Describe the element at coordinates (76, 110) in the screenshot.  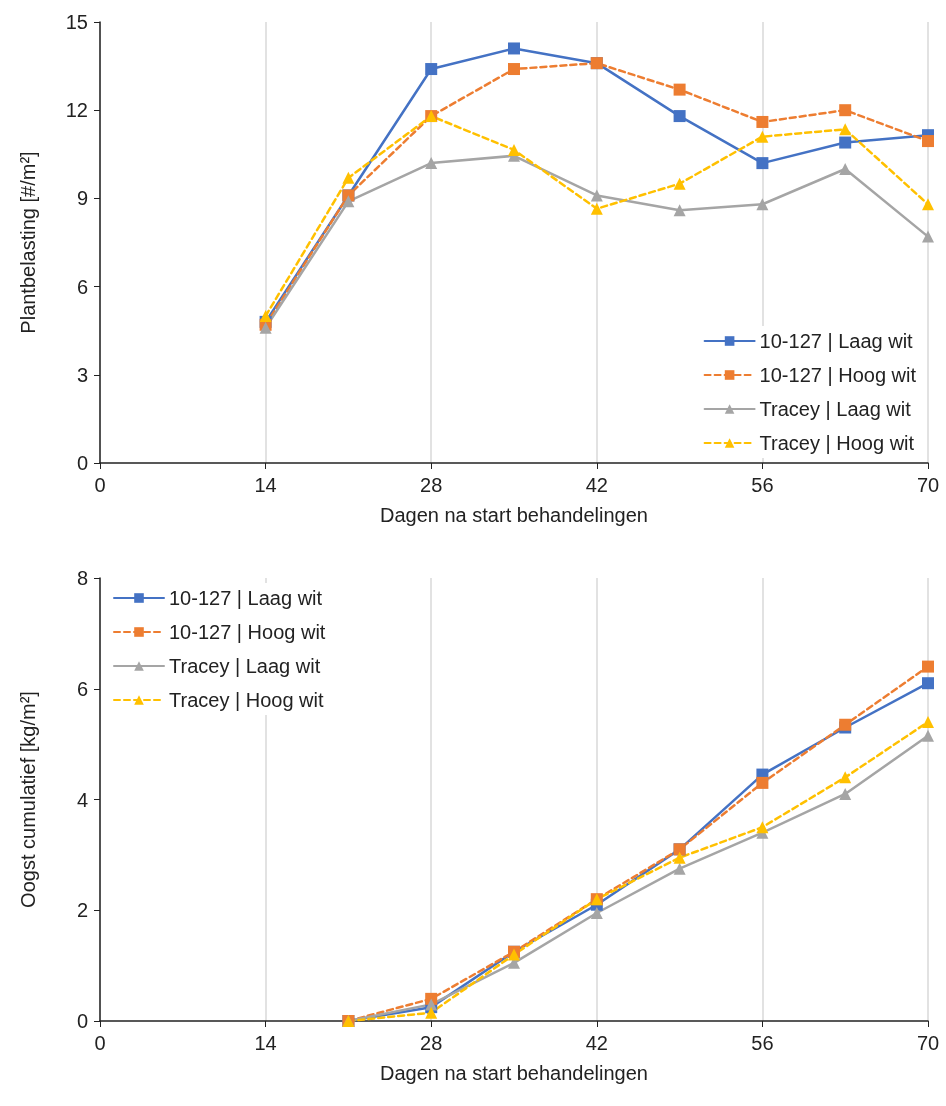
I see `y-tick-label: 12` at that location.